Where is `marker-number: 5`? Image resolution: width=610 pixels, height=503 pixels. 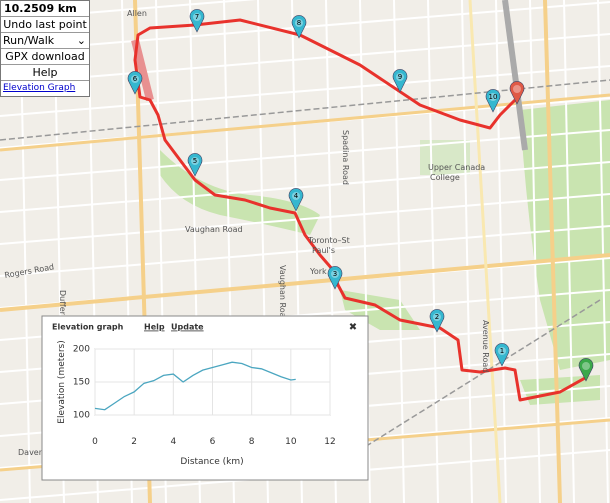 marker-number: 5 is located at coordinates (195, 161).